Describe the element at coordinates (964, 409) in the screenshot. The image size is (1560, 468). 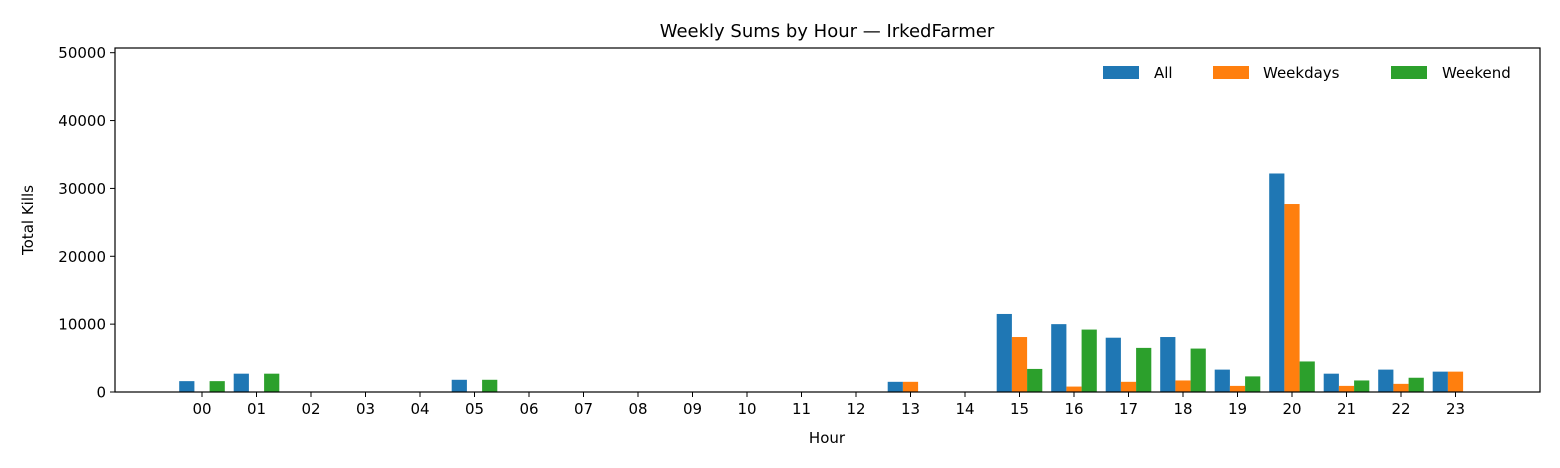
I see `x-tick-label: 14` at that location.